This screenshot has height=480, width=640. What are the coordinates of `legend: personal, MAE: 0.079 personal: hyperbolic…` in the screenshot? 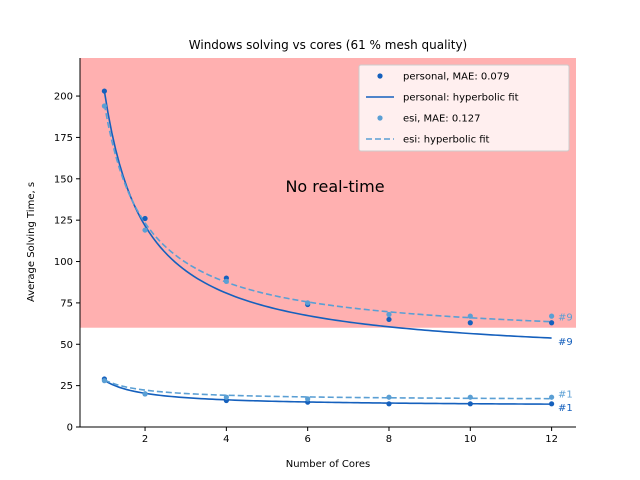 It's located at (464, 108).